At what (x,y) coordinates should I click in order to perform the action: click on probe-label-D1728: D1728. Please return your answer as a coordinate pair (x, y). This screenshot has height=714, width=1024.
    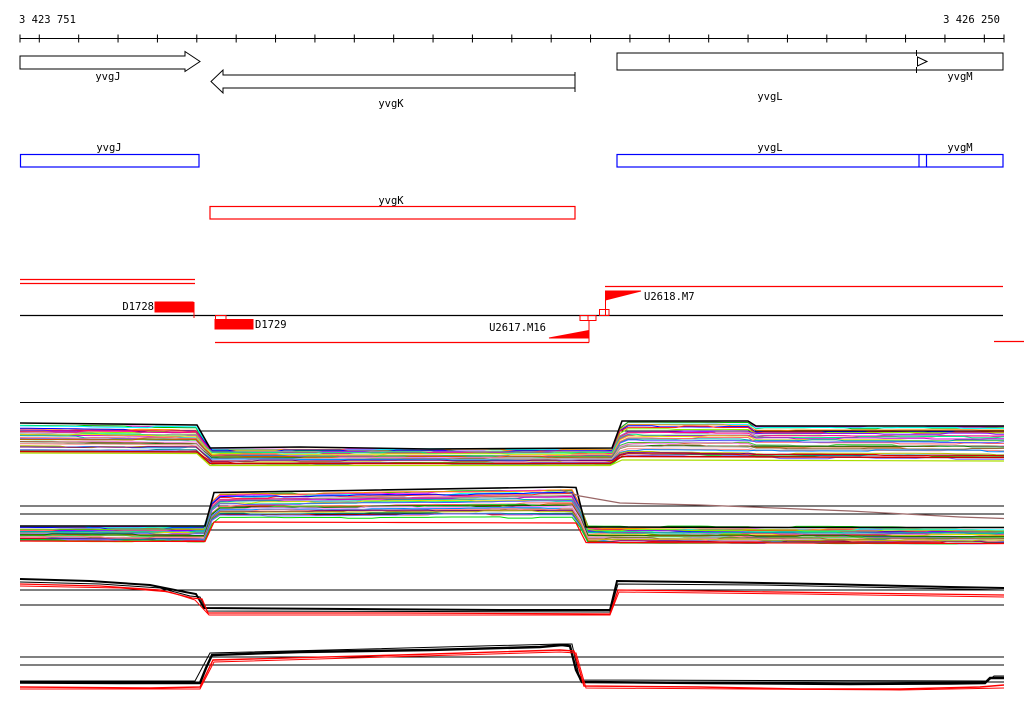
    Looking at the image, I should click on (138, 307).